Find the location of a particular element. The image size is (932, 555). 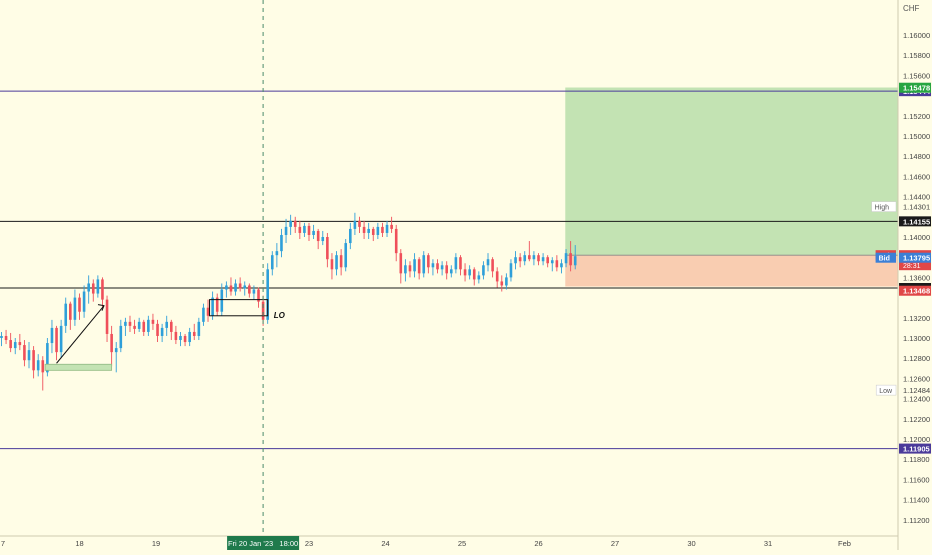

demand-zone-left is located at coordinates (78, 367).